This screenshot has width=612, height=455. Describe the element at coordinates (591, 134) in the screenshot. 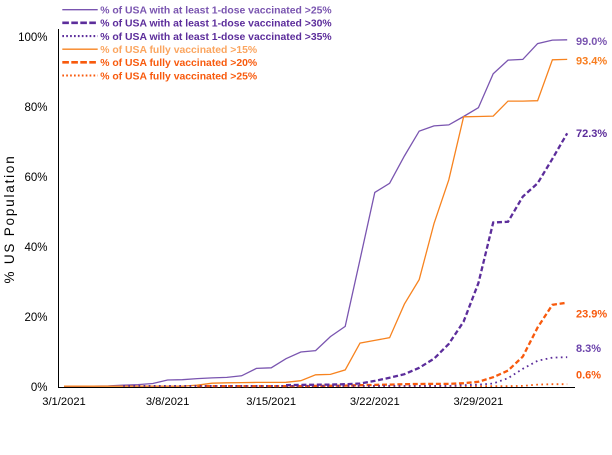

I see `svg-text: 72.3%` at that location.